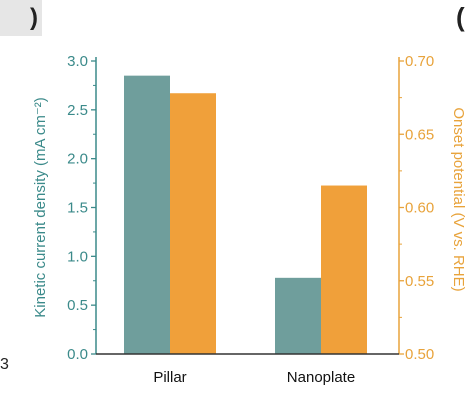  What do you see at coordinates (40, 207) in the screenshot?
I see `left-axis-title: Kinetic current density (mA cm⁻²)` at bounding box center [40, 207].